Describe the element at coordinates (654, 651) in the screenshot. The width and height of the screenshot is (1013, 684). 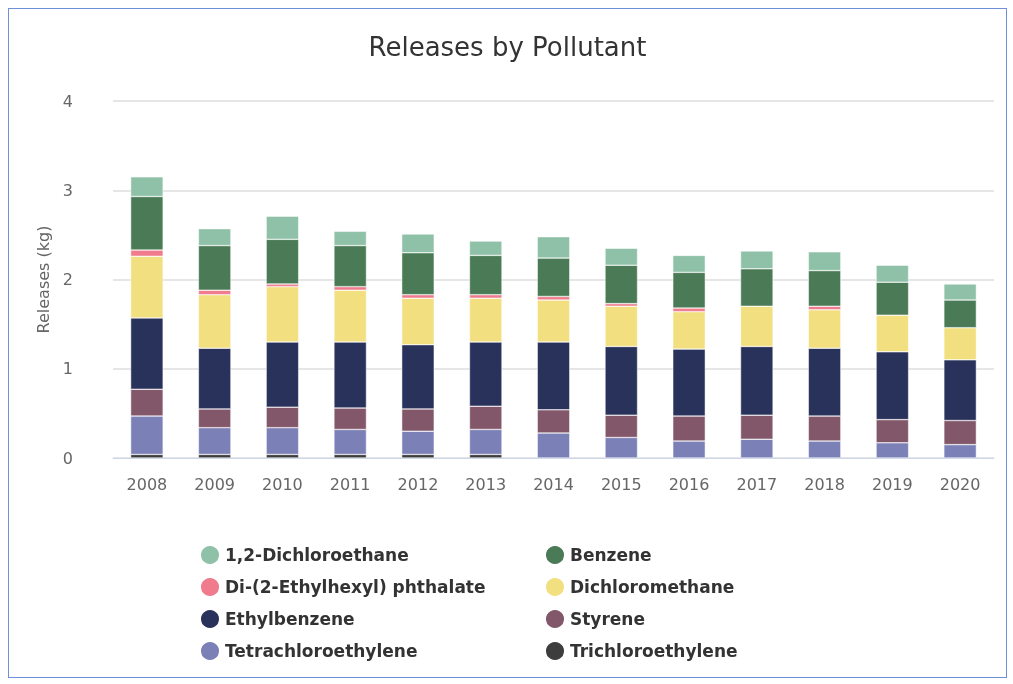
I see `legend-label: Trichloroethylene` at that location.